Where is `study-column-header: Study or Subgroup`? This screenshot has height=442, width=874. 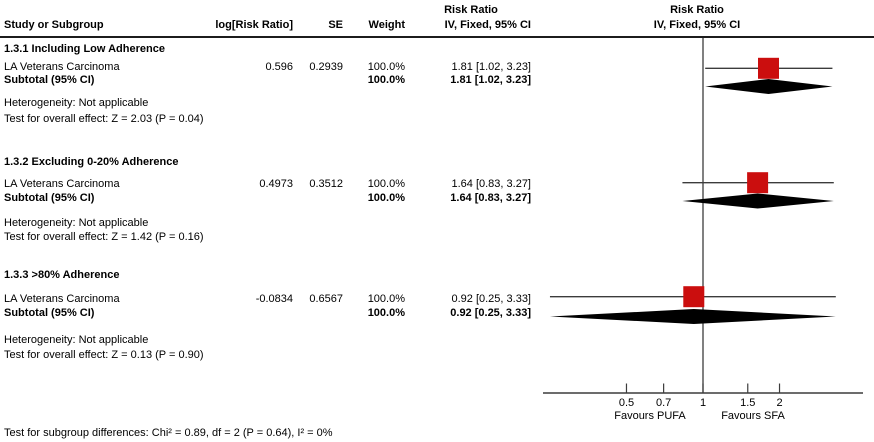 study-column-header: Study or Subgroup is located at coordinates (54, 25).